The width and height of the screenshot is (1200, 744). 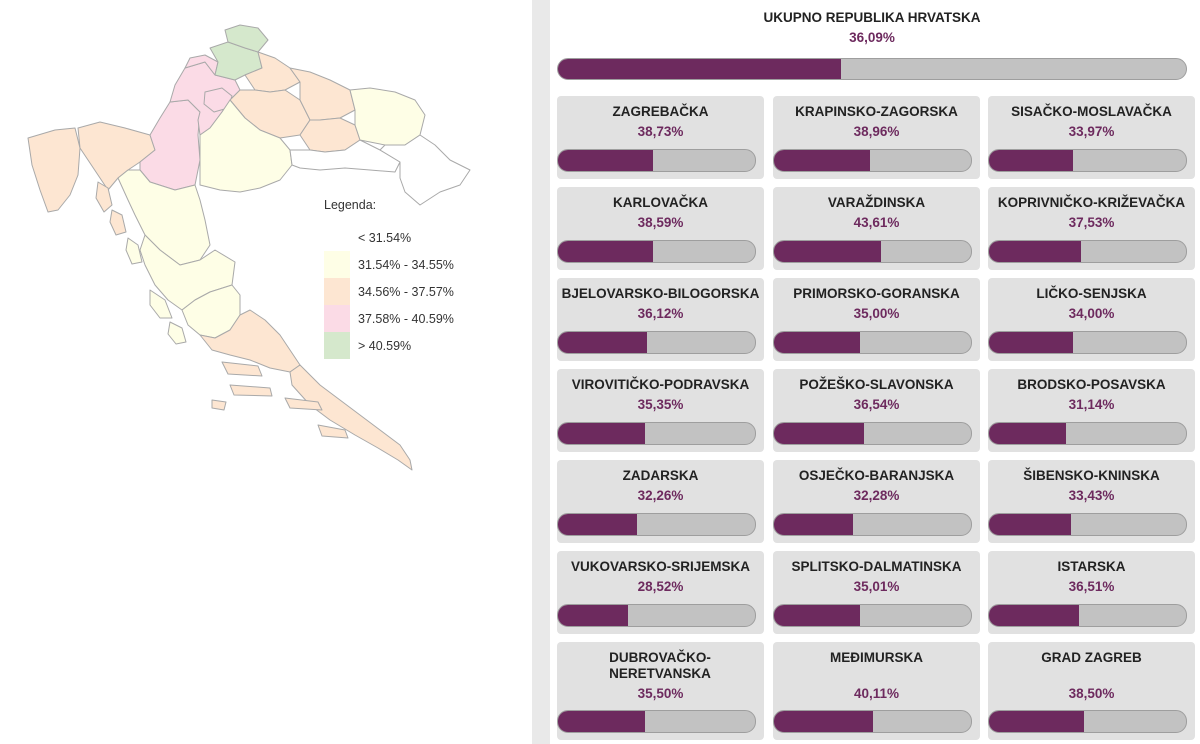 What do you see at coordinates (387, 116) in the screenshot?
I see `map-county-osjecko-baranjska` at bounding box center [387, 116].